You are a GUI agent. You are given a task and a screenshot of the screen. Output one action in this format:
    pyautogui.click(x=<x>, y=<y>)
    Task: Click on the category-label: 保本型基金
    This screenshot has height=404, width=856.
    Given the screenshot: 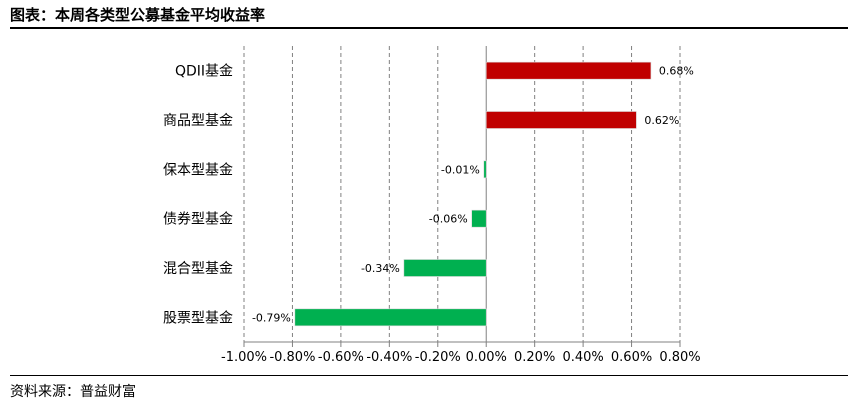 What is the action you would take?
    pyautogui.click(x=198, y=169)
    